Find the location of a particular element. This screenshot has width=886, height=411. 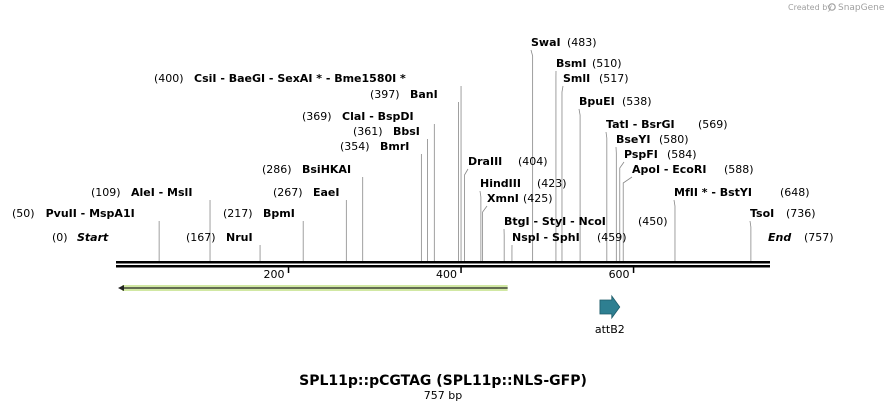

site-bani: (397) BanI is located at coordinates (404, 94).